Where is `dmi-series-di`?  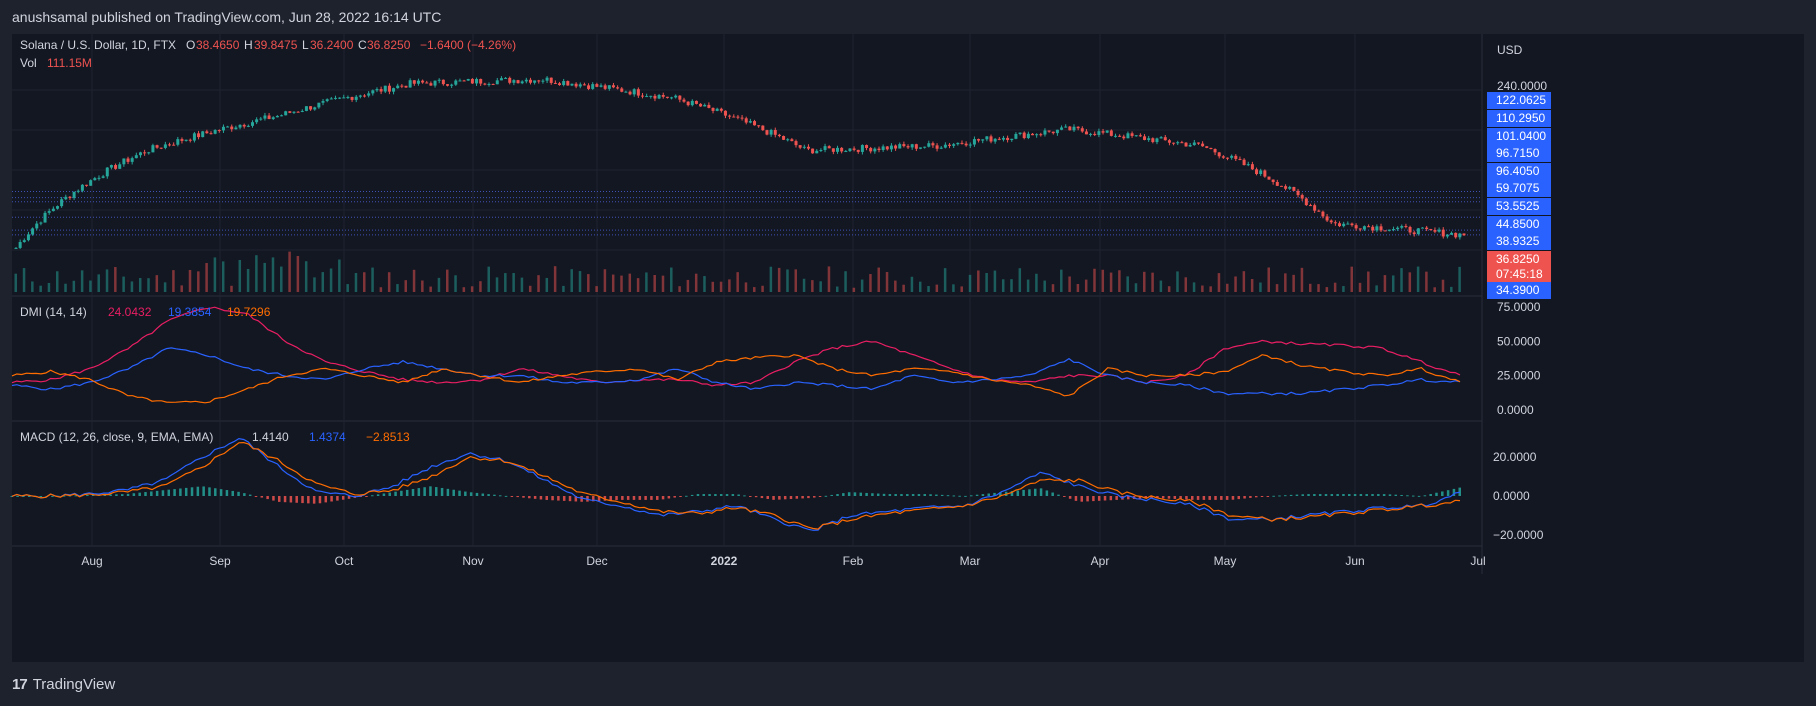
dmi-series-di is located at coordinates (736, 379).